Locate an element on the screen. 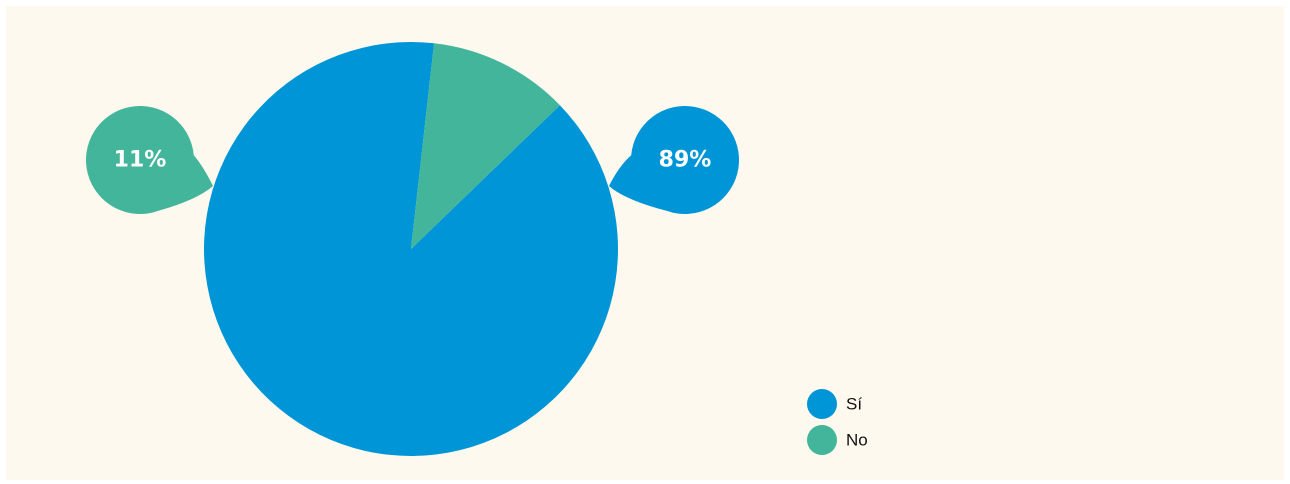  legend: Sí No is located at coordinates (837, 422).